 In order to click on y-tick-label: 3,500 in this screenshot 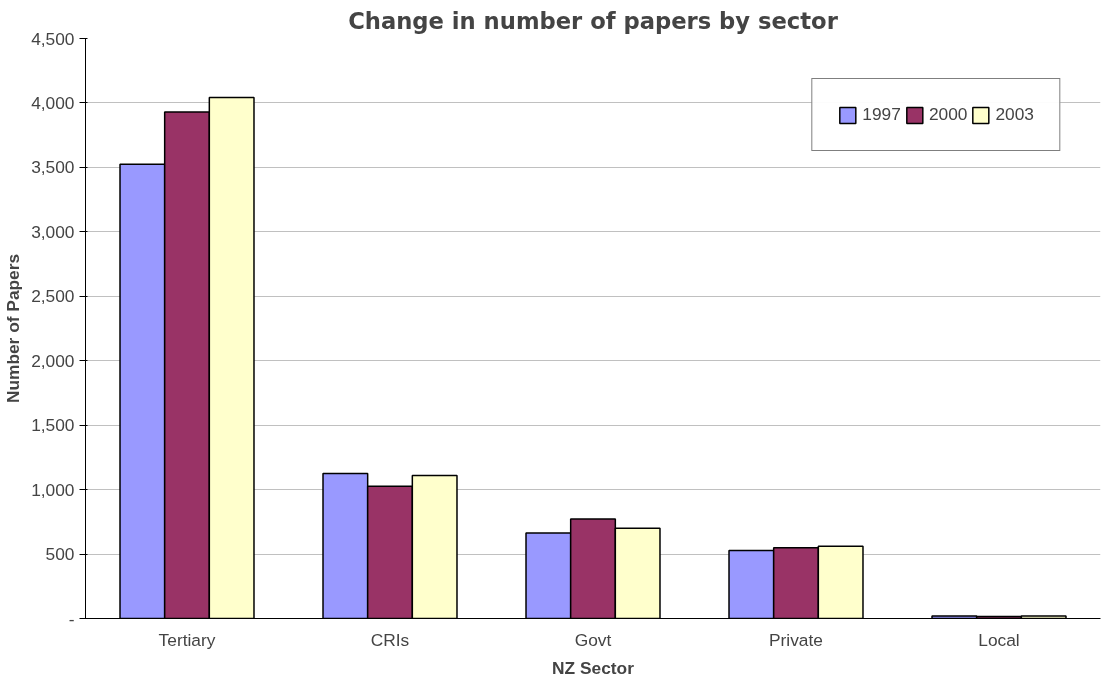, I will do `click(53, 167)`.